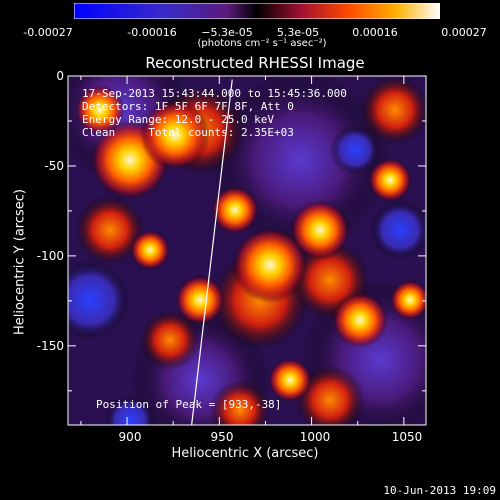 The image size is (500, 500). I want to click on chart-title: Reconstructed RHESSI Image, so click(255, 63).